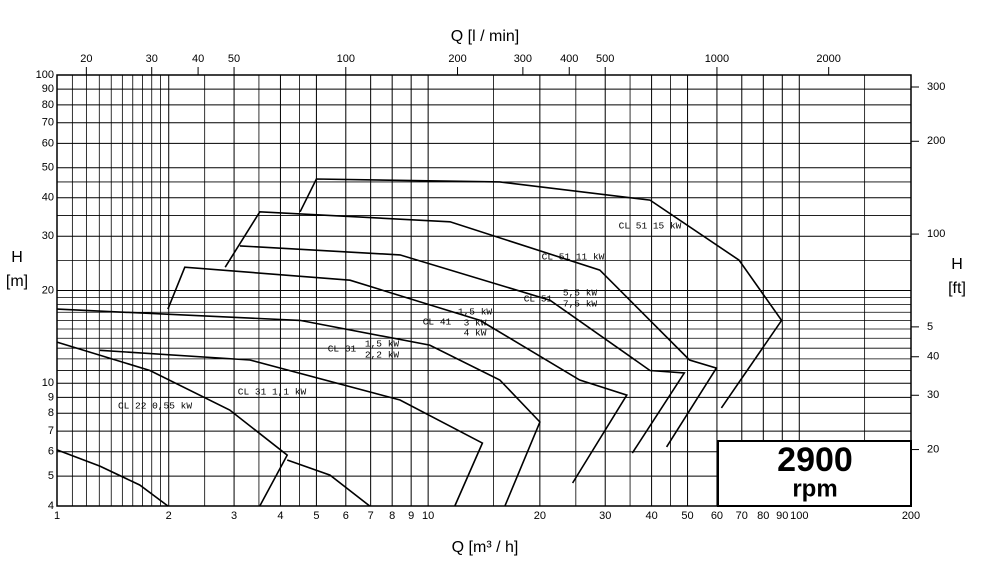 The width and height of the screenshot is (983, 570). What do you see at coordinates (573, 257) in the screenshot?
I see `curve-label: CL 51 11 kW` at bounding box center [573, 257].